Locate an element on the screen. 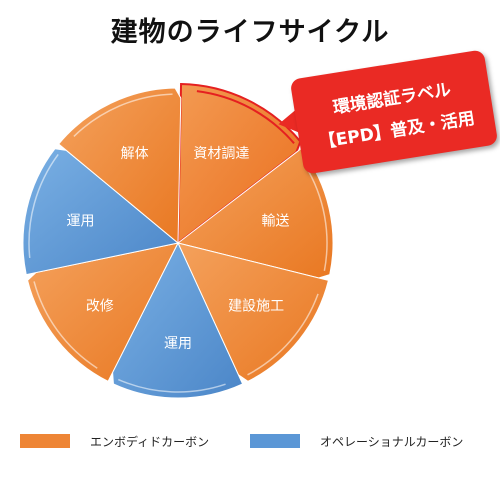  segment-label-4: 改修 is located at coordinates (100, 306).